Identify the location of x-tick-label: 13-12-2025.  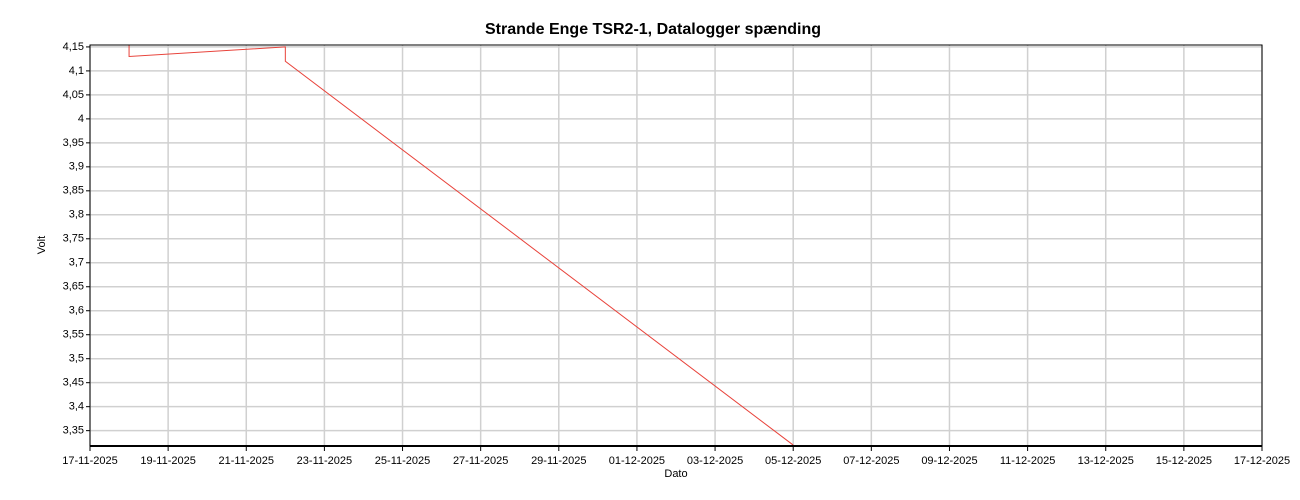
(1106, 461).